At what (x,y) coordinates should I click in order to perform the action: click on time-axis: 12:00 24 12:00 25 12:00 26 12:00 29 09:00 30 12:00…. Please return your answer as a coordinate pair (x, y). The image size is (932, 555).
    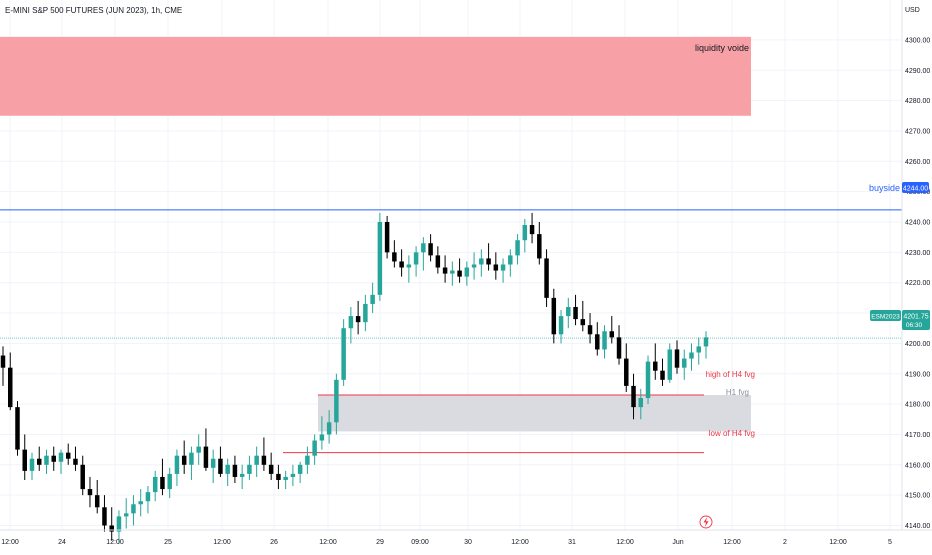
    Looking at the image, I should click on (446, 542).